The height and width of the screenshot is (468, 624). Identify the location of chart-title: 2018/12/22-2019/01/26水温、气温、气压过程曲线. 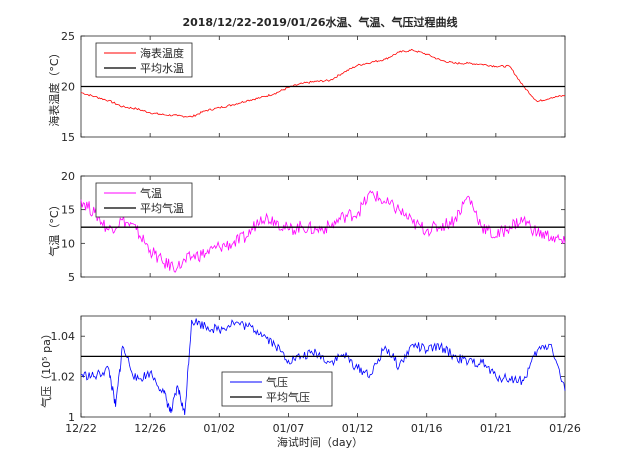
(319, 22).